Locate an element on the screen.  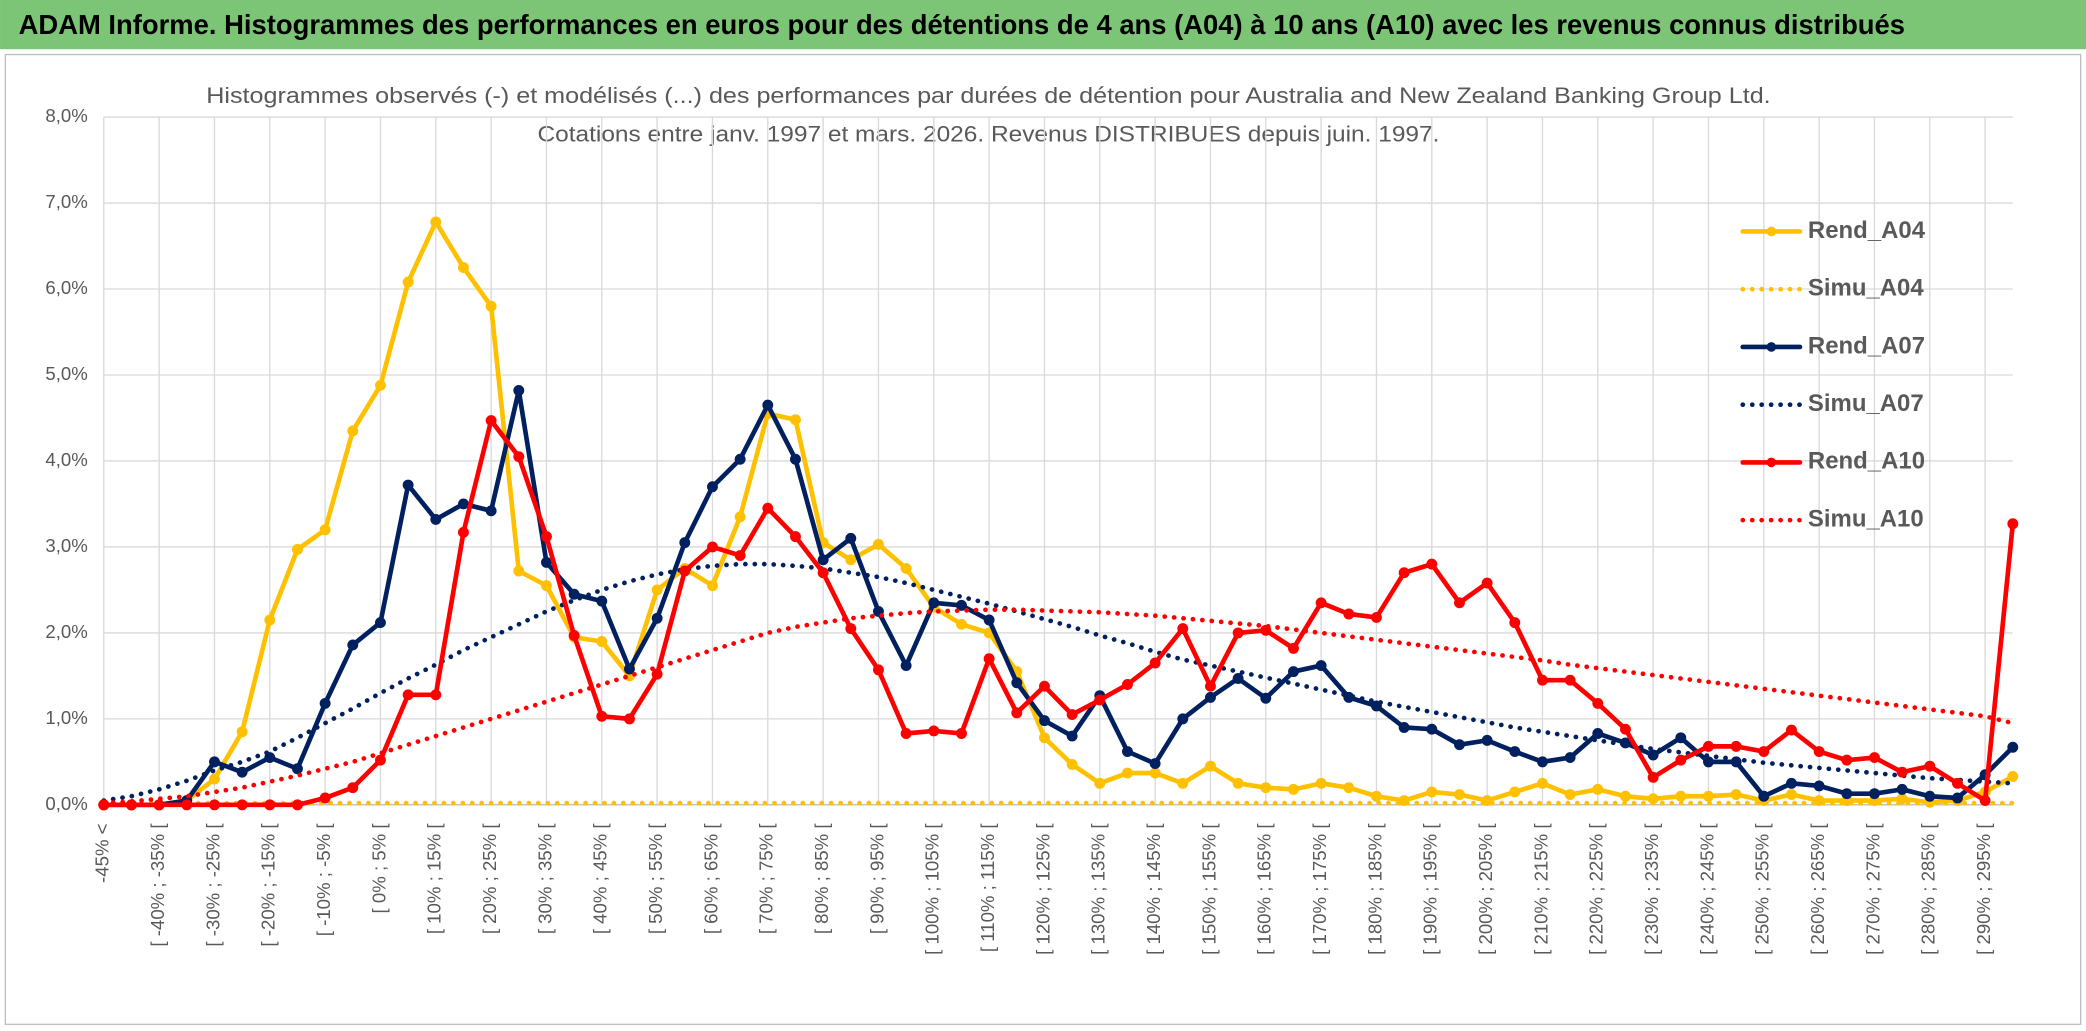
x-tick-label: [ 290% ; 295% [ is located at coordinates (1983, 889).